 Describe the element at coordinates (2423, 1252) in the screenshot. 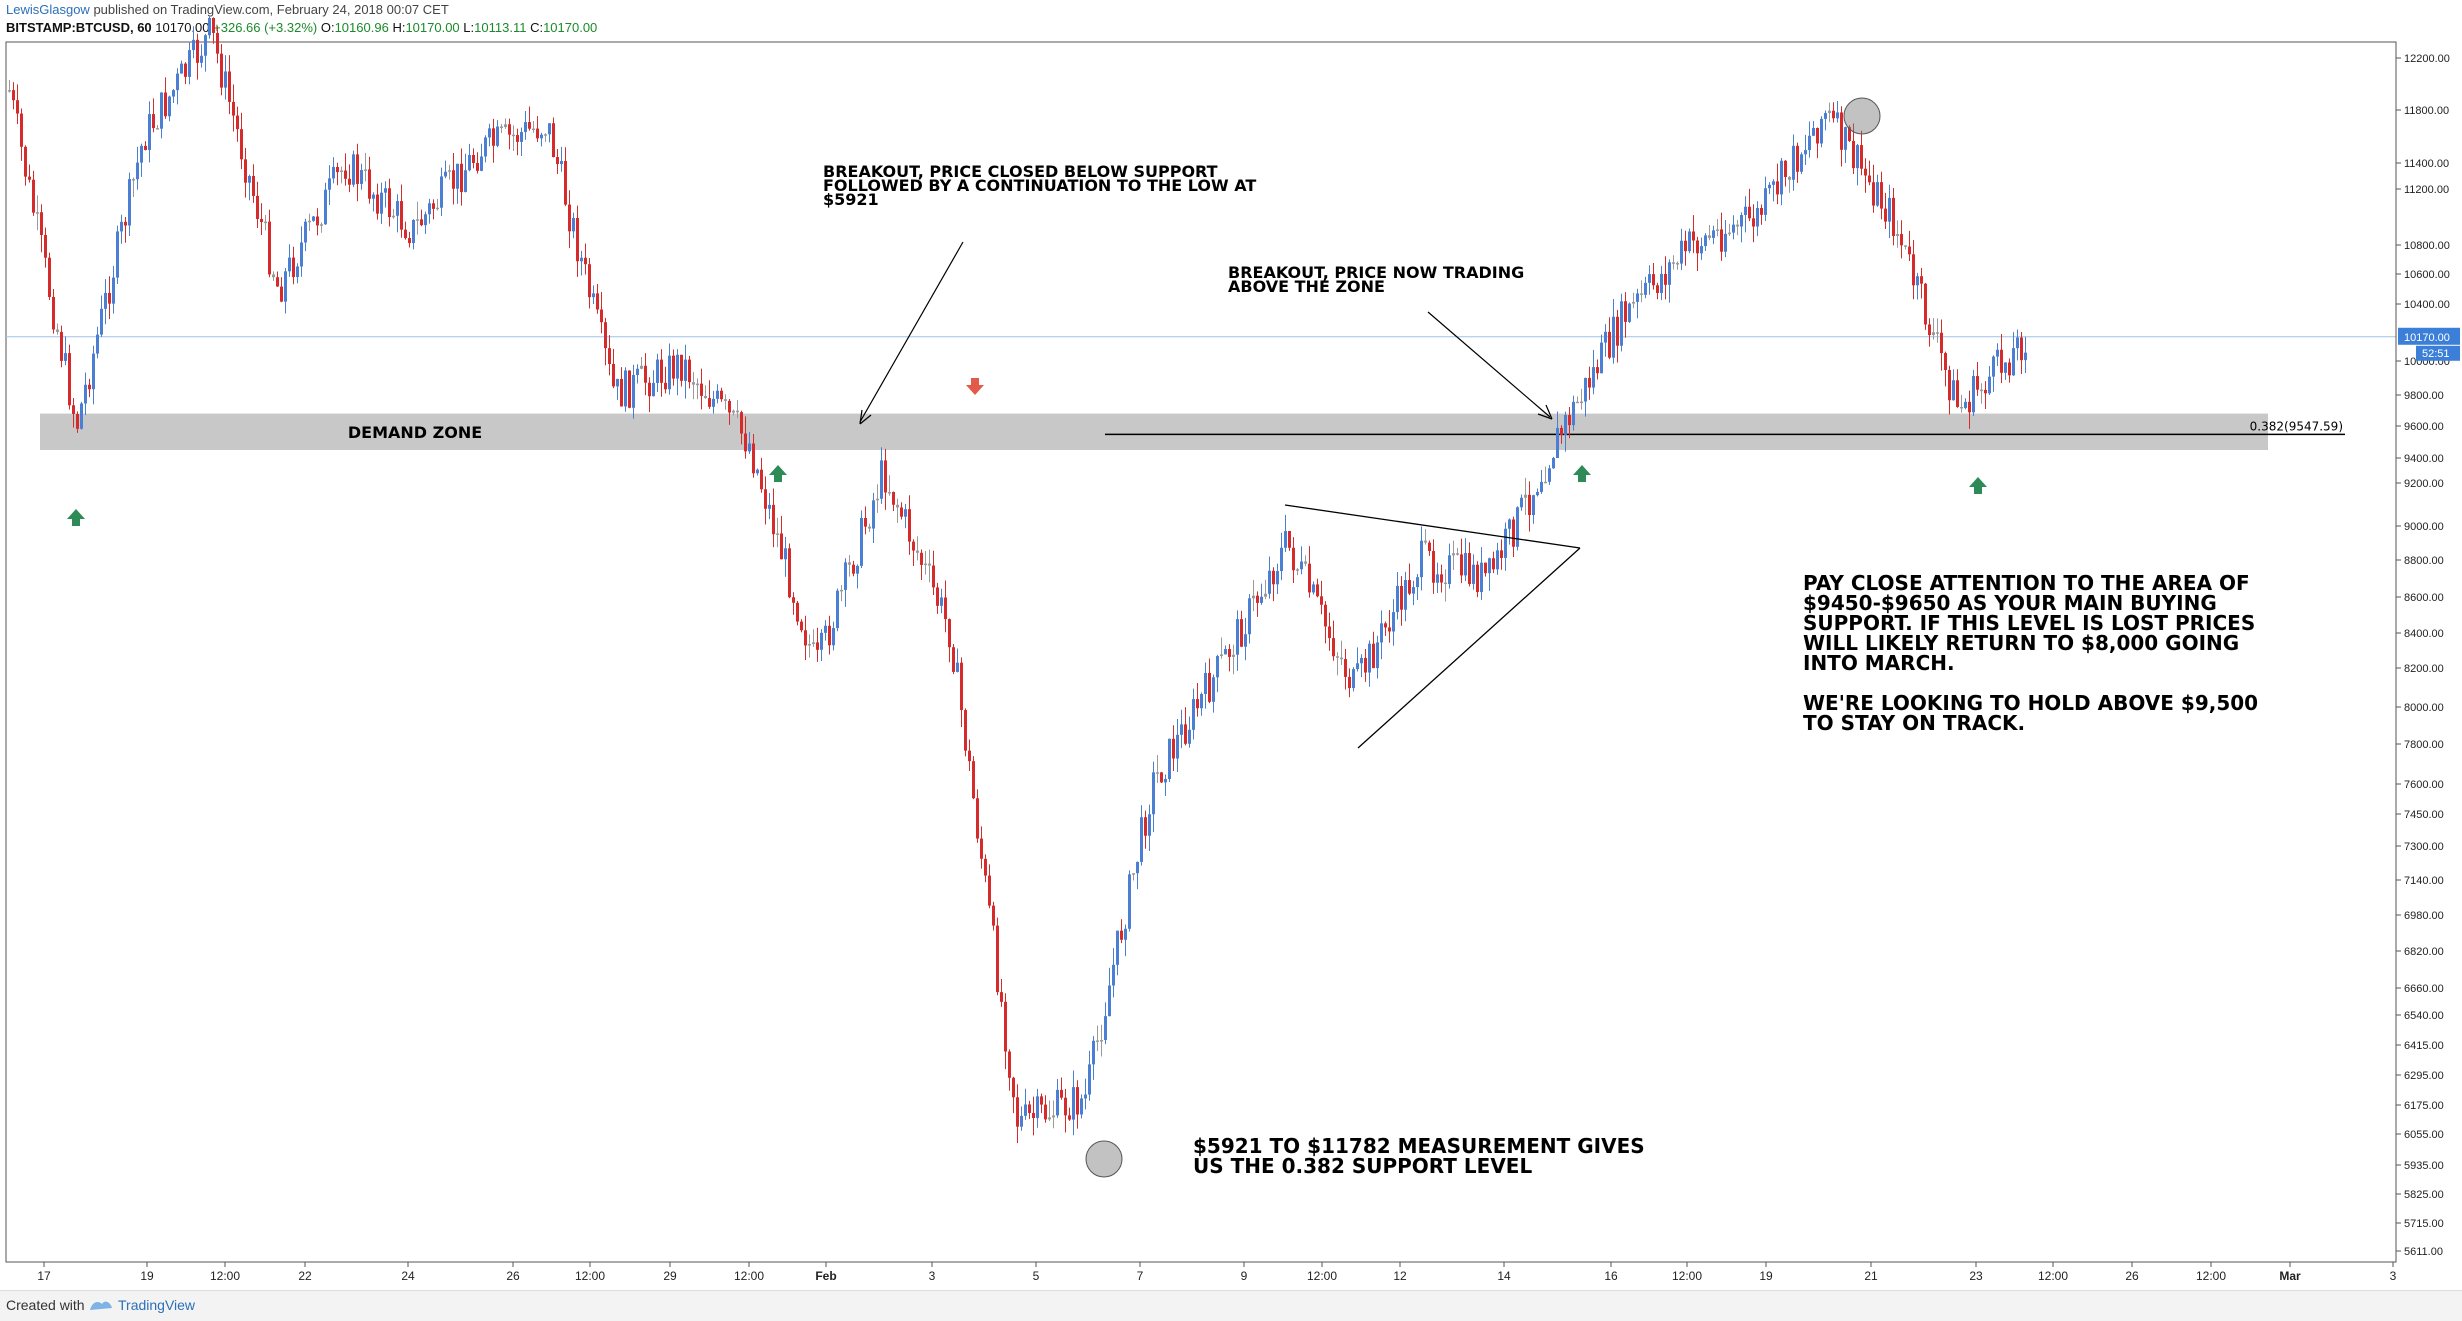

I see `y-axis-label: 5611.00` at that location.